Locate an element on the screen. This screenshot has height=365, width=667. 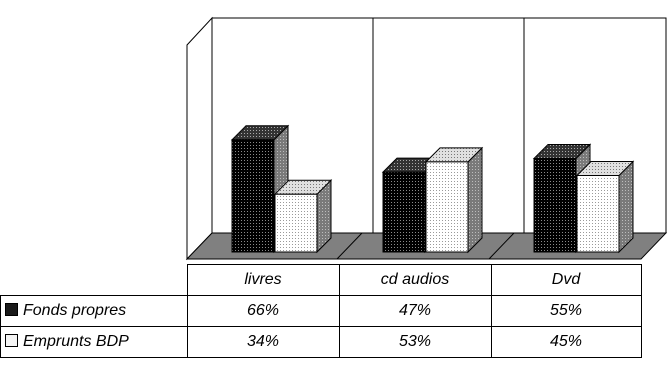
bar-emprunts-bdp-cd-audios is located at coordinates (447, 207).